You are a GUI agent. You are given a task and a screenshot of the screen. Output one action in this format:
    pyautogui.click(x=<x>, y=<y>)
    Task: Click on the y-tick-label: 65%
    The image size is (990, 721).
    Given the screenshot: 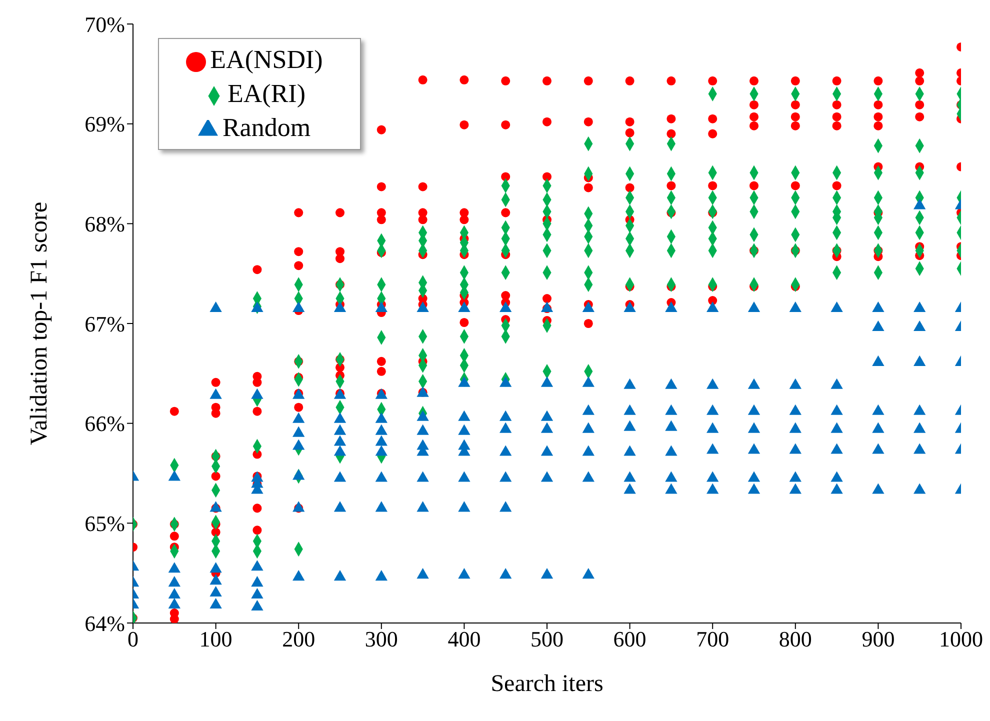 What is the action you would take?
    pyautogui.click(x=104, y=523)
    